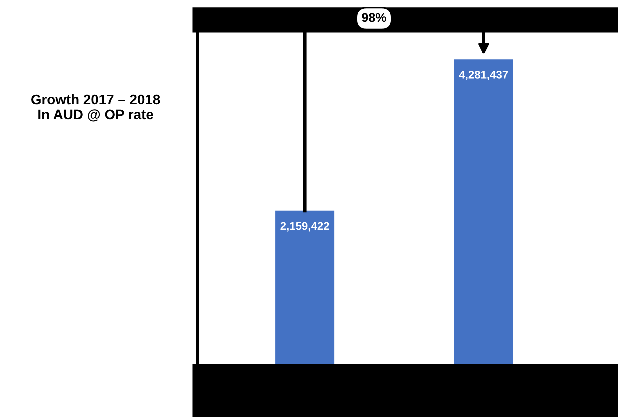 This screenshot has height=417, width=618. I want to click on text: Growth 2017 – 2018 In AUD @ OP rate, so click(96, 108).